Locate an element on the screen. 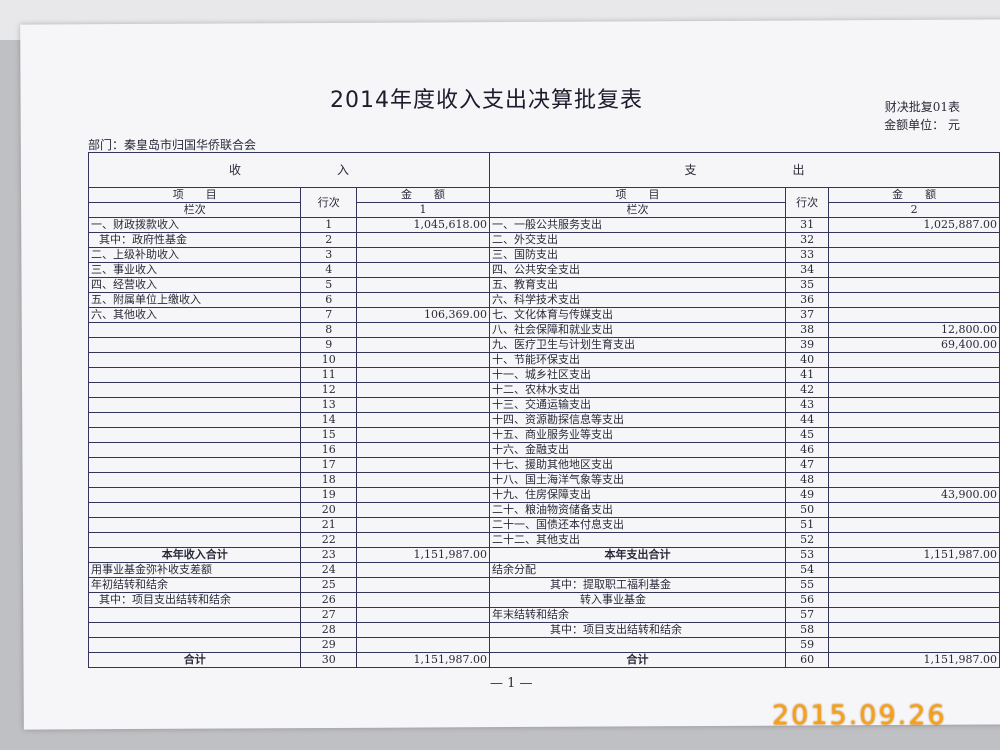 The image size is (1000, 750). expense-item: 十、节能环保支出 is located at coordinates (637, 360).